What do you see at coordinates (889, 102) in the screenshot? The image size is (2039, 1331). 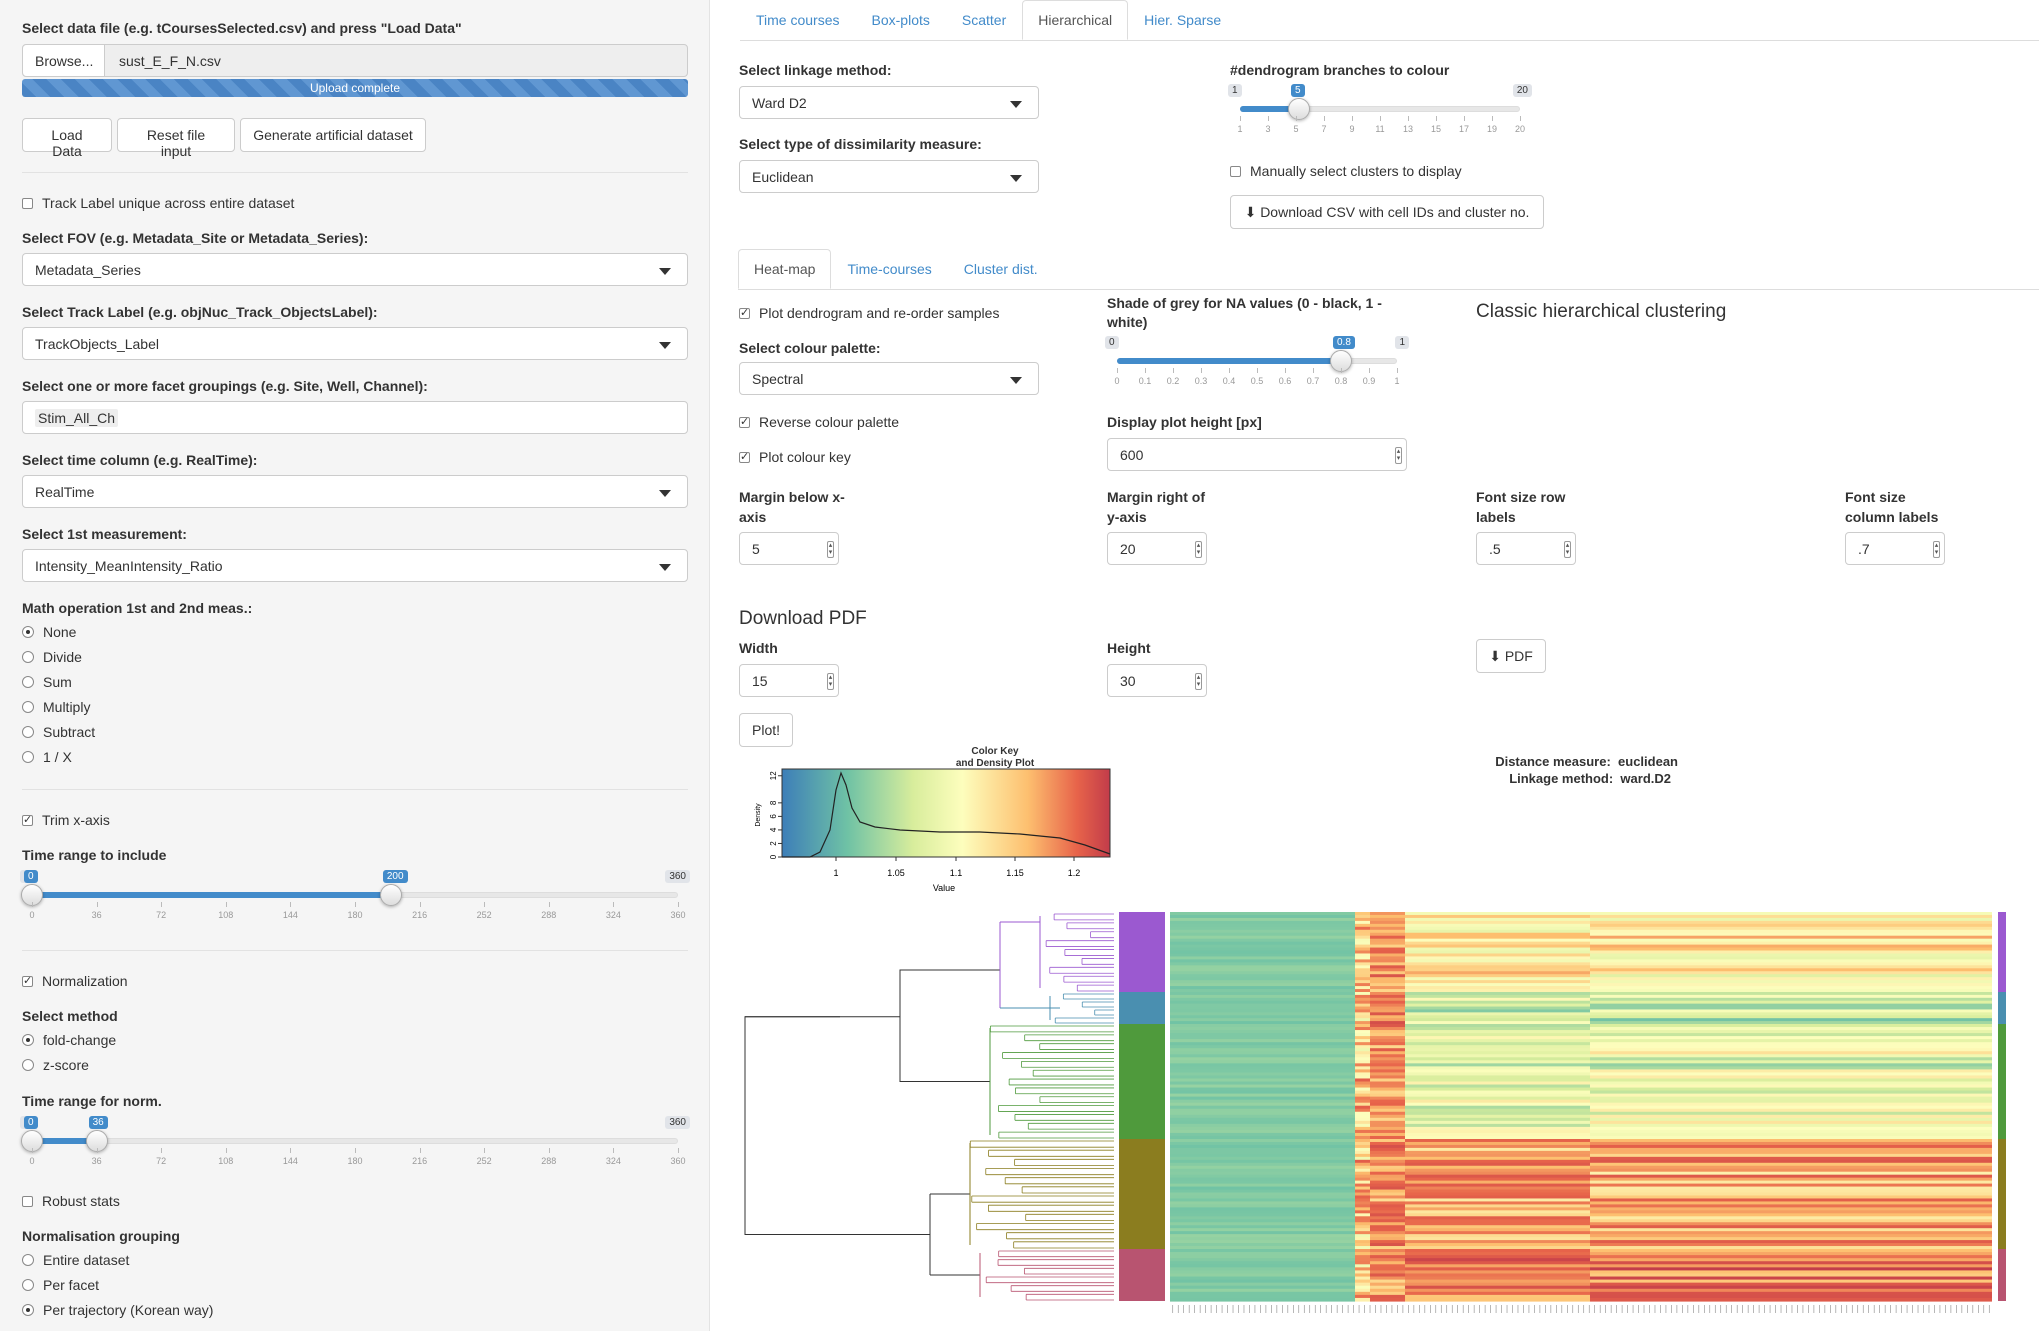 I see `linkage-select: Ward D2` at bounding box center [889, 102].